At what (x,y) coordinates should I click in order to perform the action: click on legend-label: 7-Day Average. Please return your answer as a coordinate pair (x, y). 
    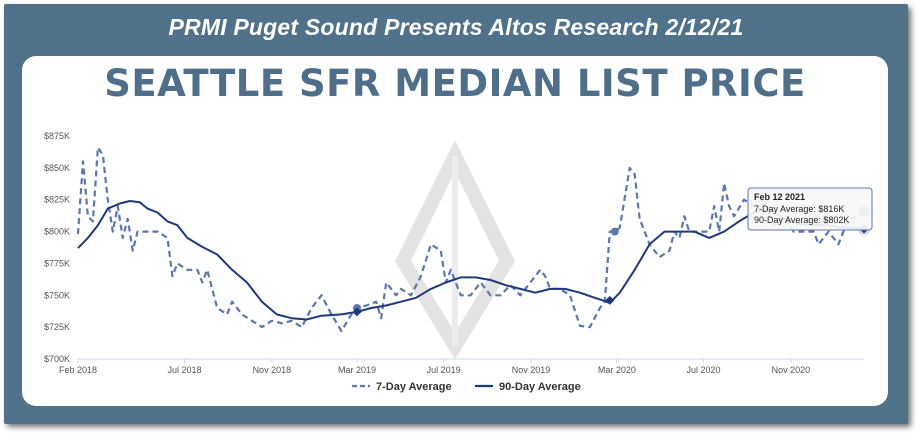
    Looking at the image, I should click on (414, 387).